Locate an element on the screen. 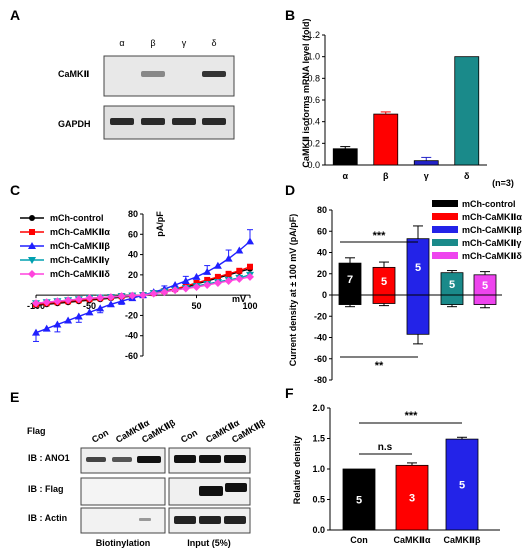 The width and height of the screenshot is (532, 555). chart-c-legend-entry: mCh-CaMKⅡδ is located at coordinates (80, 274).